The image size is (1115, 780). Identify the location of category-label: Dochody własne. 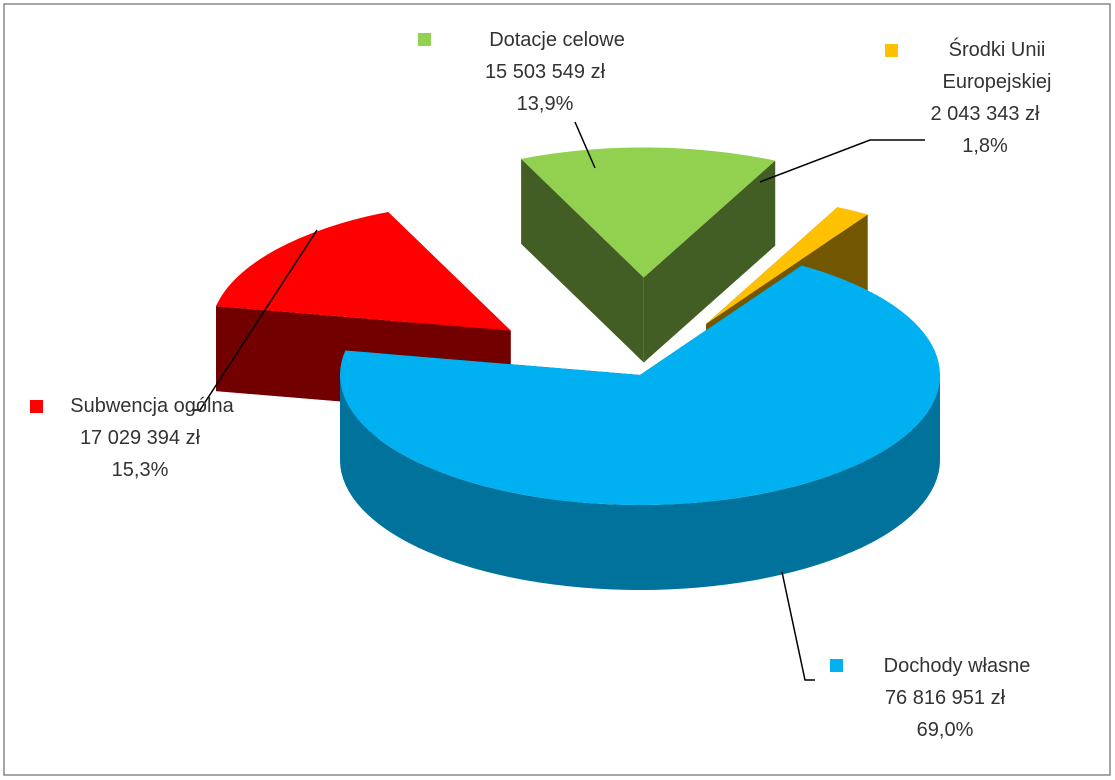
(957, 666).